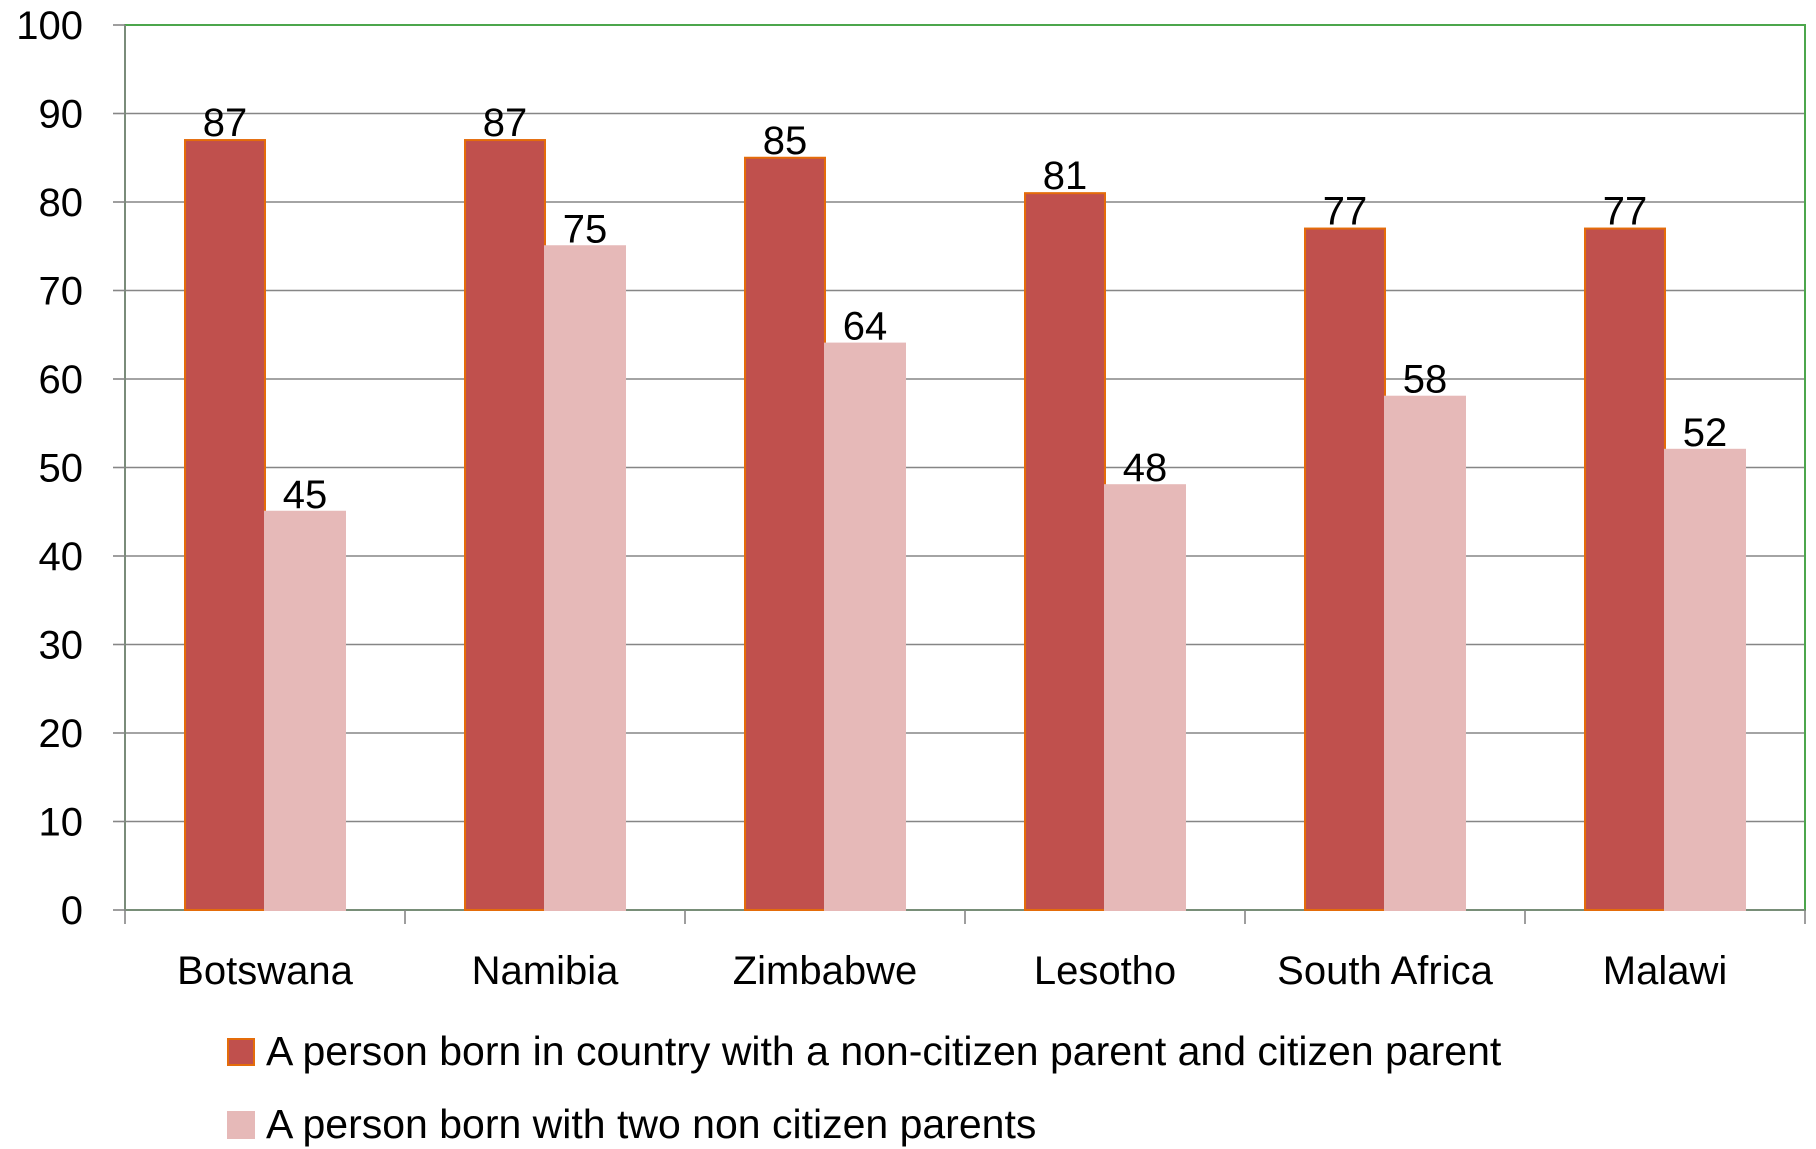 The image size is (1816, 1149). What do you see at coordinates (545, 971) in the screenshot?
I see `x-category-label: Namibia` at bounding box center [545, 971].